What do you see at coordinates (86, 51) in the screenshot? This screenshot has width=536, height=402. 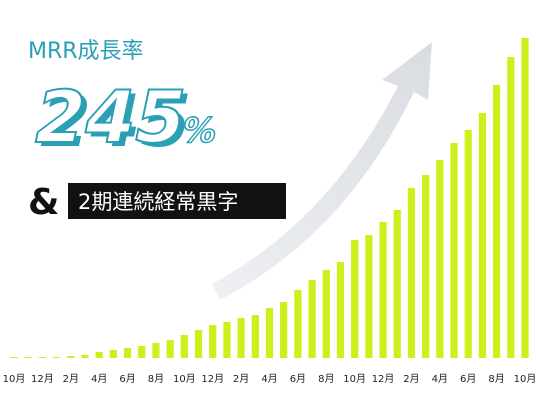 I see `chart-title: MRR成長率` at bounding box center [86, 51].